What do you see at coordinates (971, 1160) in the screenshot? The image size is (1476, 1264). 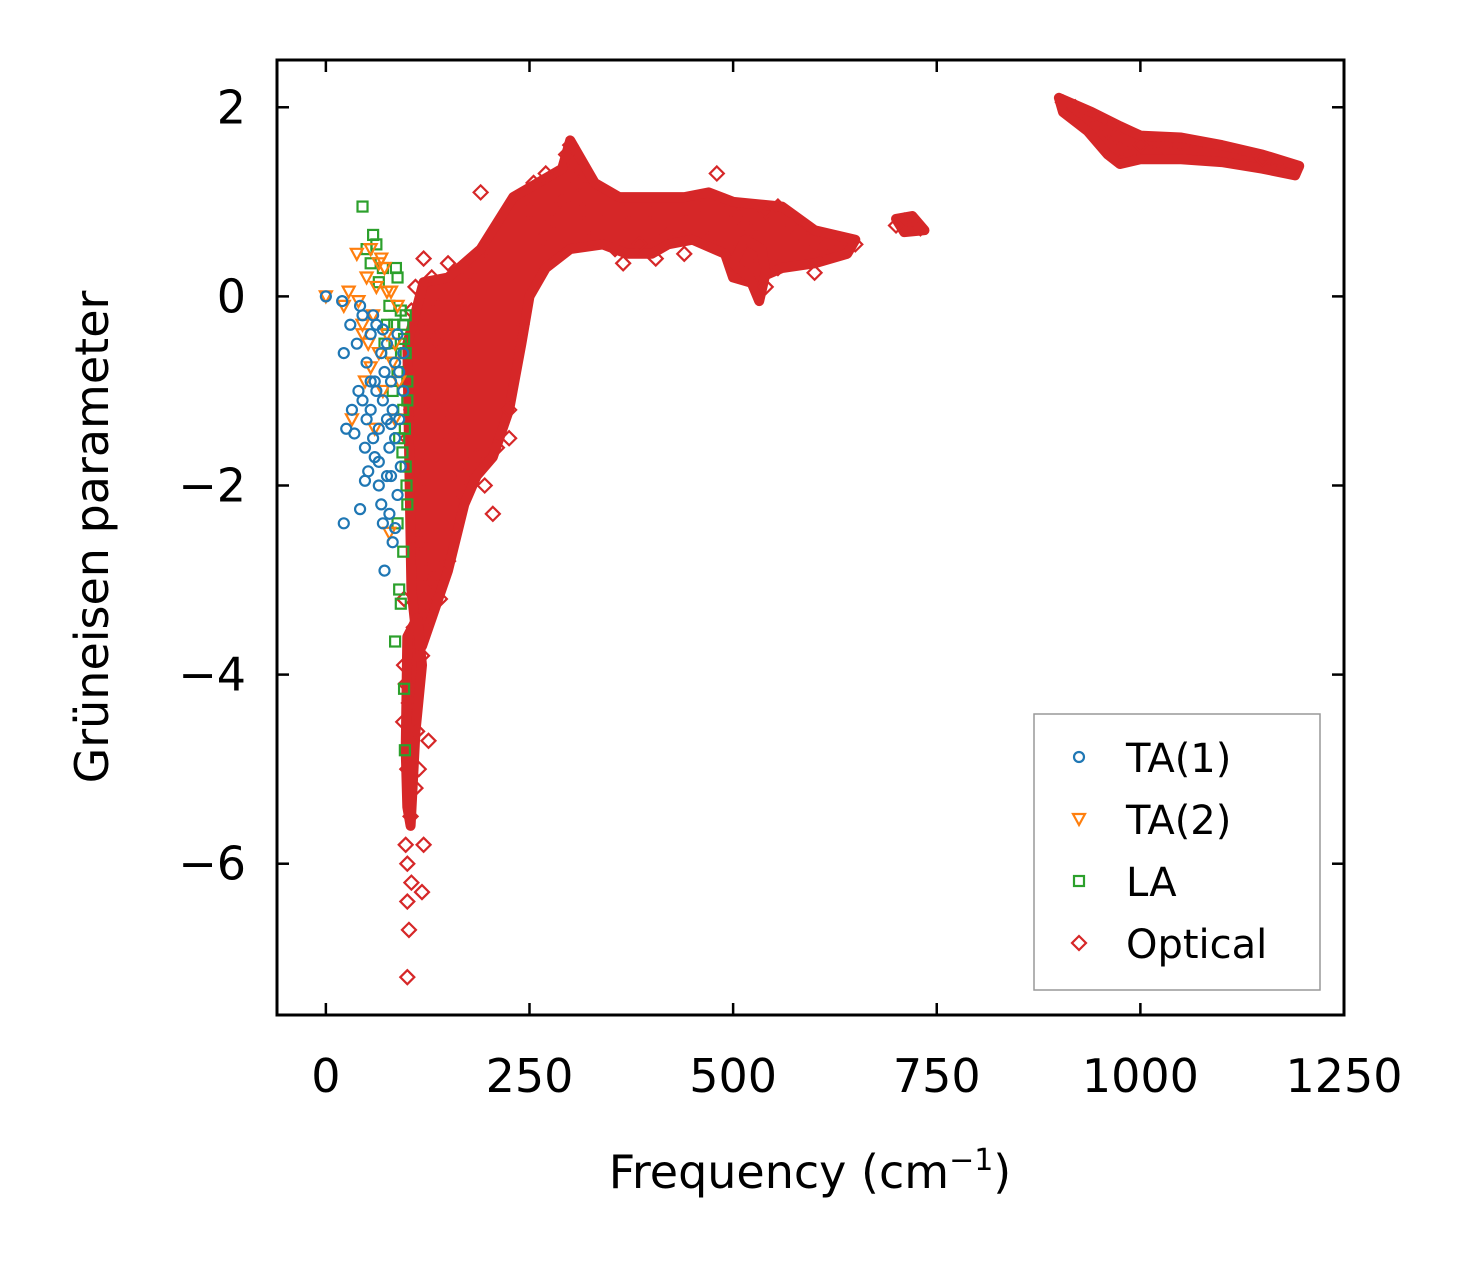 I see `x-axis-title-exponent: −1` at bounding box center [971, 1160].